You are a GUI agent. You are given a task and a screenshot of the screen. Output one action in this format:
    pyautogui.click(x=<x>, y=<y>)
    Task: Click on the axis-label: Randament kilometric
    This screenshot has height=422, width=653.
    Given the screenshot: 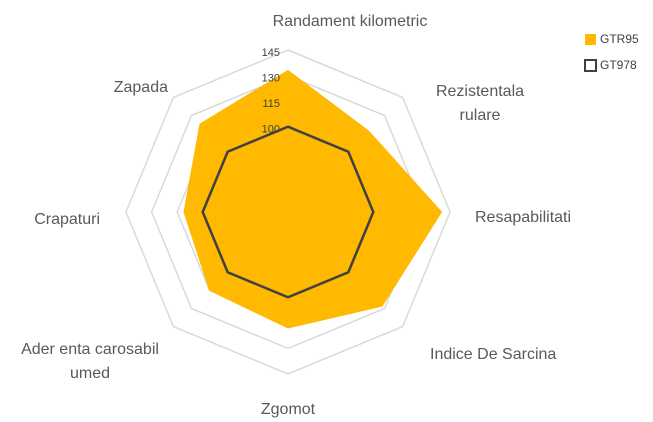 What is the action you would take?
    pyautogui.click(x=350, y=21)
    